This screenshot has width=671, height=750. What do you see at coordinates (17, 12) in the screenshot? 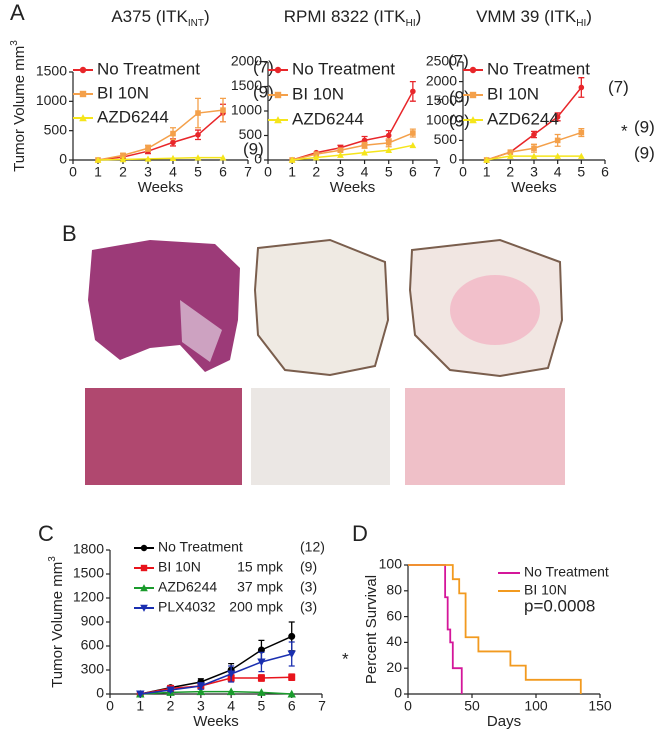
I see `panel-label: A` at bounding box center [17, 12].